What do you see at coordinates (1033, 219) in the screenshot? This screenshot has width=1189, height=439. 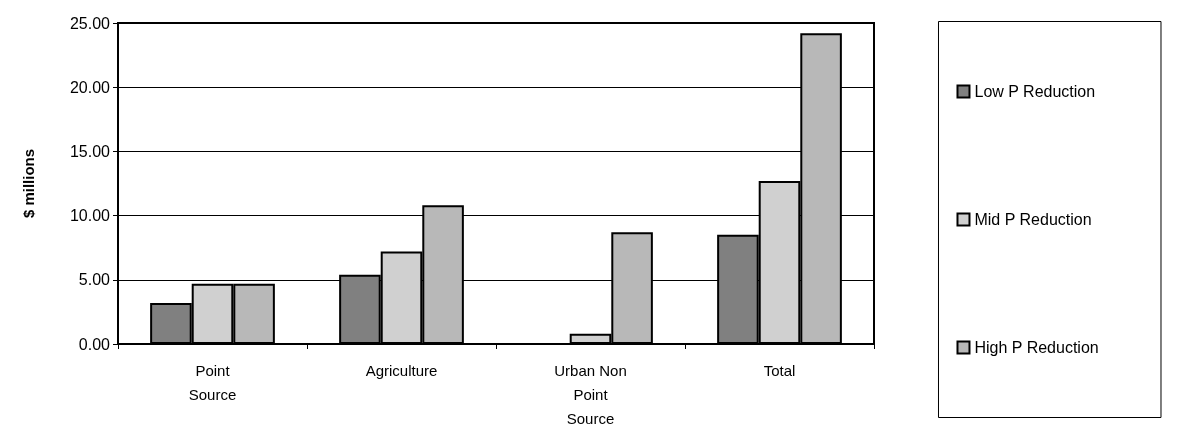 I see `legend-label: Mid P Reduction` at bounding box center [1033, 219].